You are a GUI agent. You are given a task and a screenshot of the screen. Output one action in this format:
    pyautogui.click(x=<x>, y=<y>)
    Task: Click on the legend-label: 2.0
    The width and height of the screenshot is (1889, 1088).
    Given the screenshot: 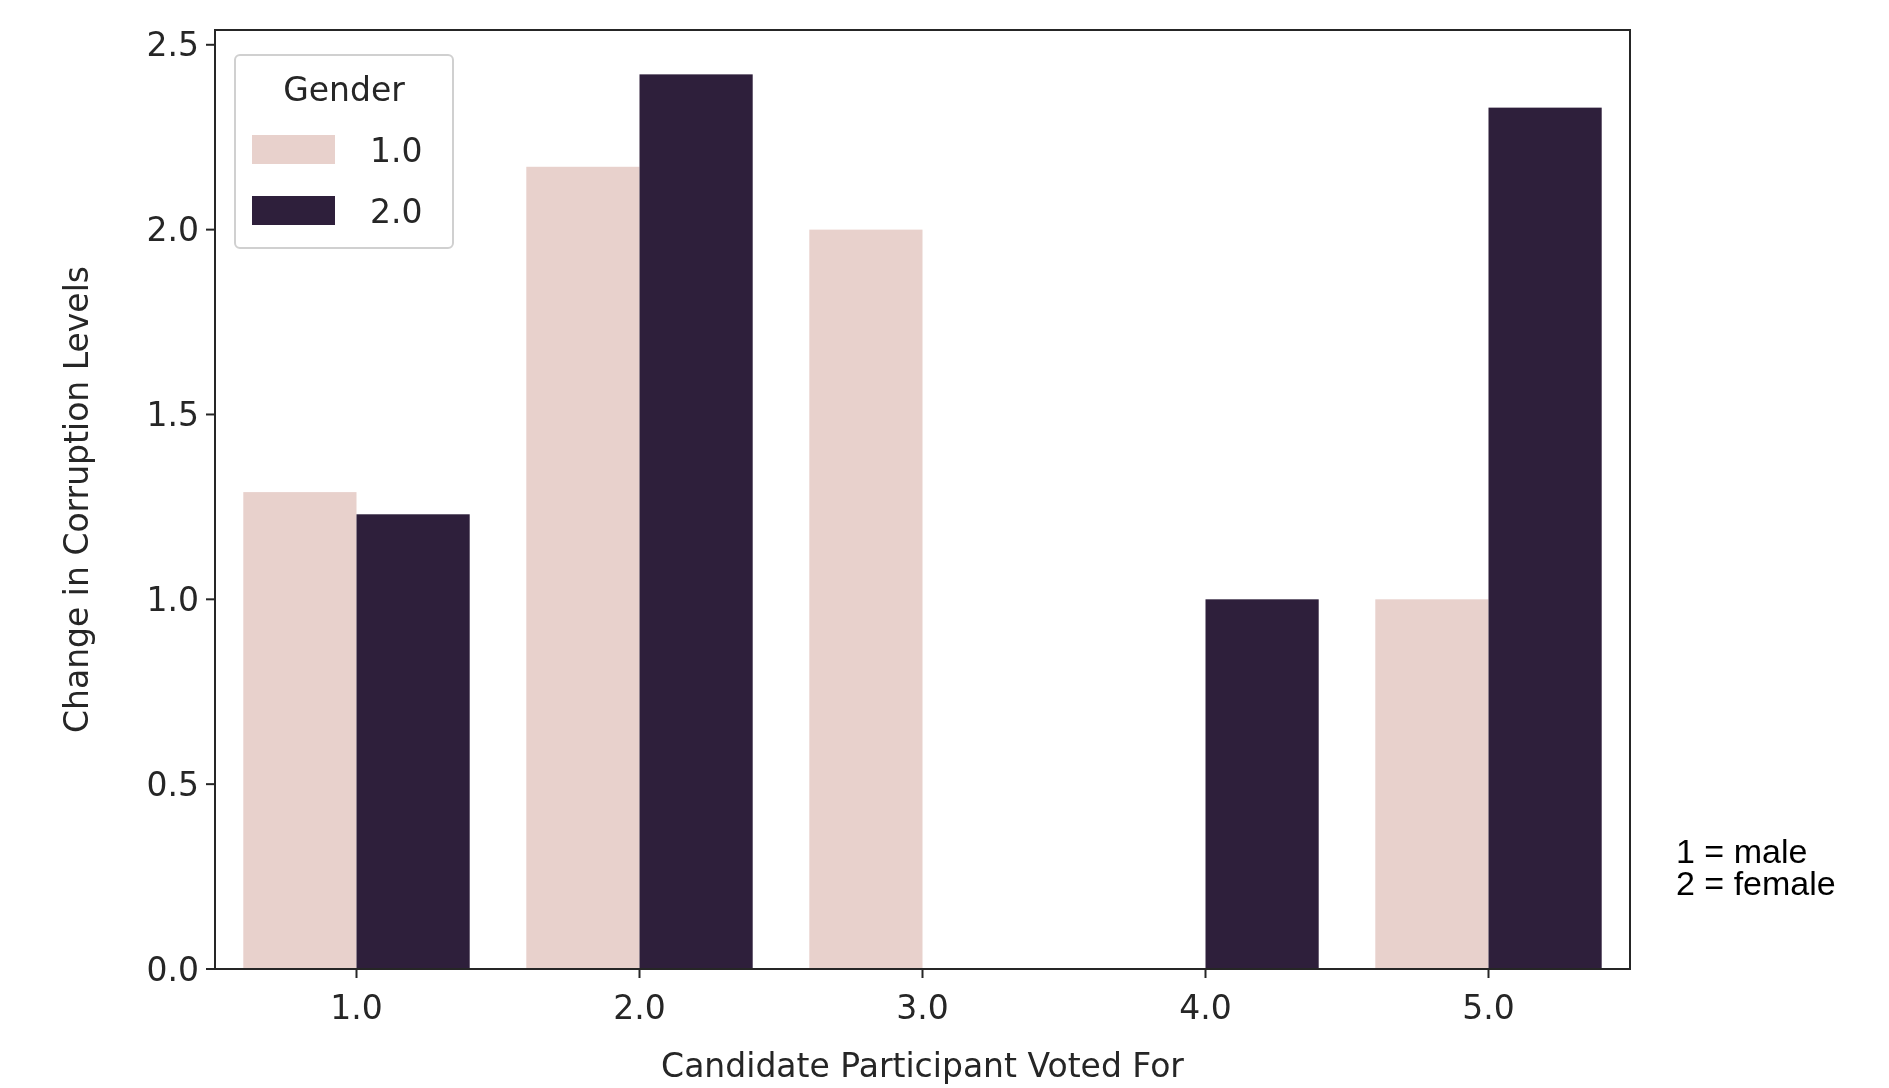 What is the action you would take?
    pyautogui.click(x=396, y=211)
    